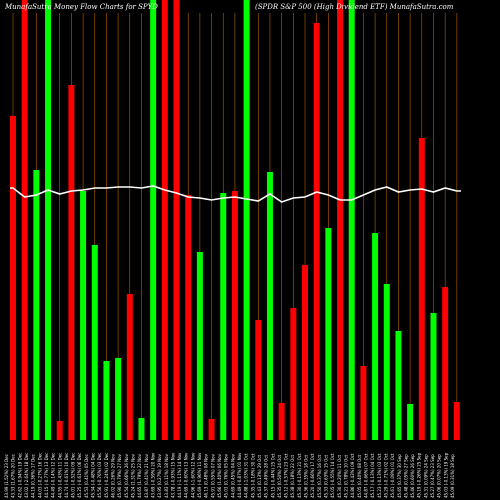  I want to click on x-tick-label: 44.19 (0.36%) 17 Dec, so click(33, 476).